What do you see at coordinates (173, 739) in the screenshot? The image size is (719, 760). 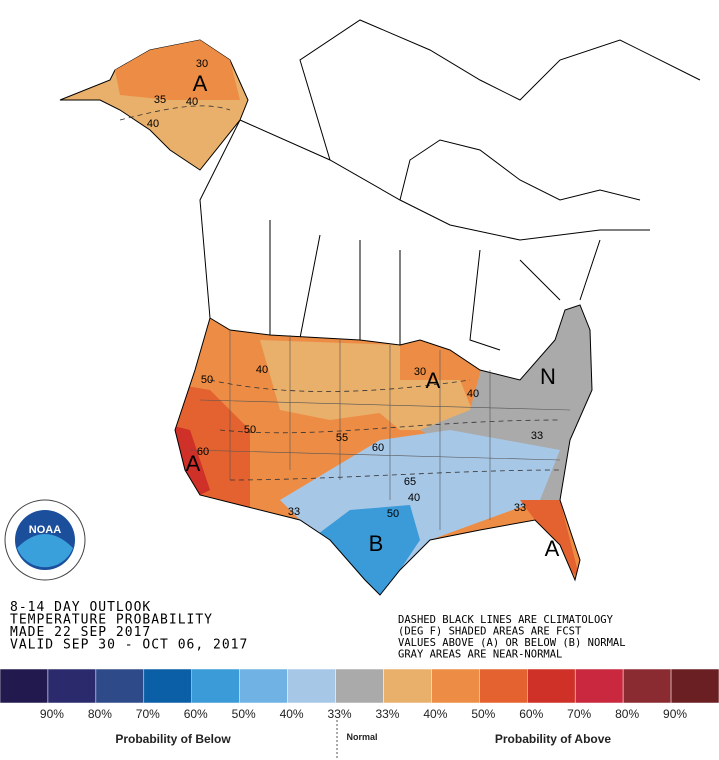 I see `legend-caption: Probability of Below` at bounding box center [173, 739].